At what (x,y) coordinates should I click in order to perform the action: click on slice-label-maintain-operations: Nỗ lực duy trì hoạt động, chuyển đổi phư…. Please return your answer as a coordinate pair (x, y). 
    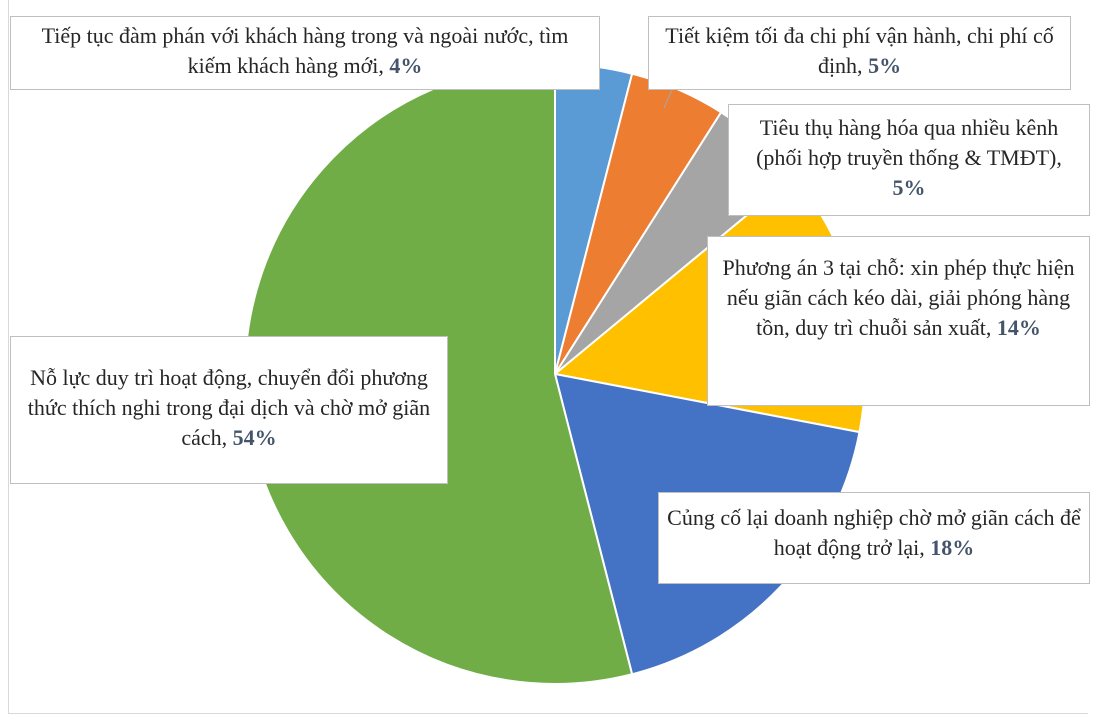
    Looking at the image, I should click on (229, 410).